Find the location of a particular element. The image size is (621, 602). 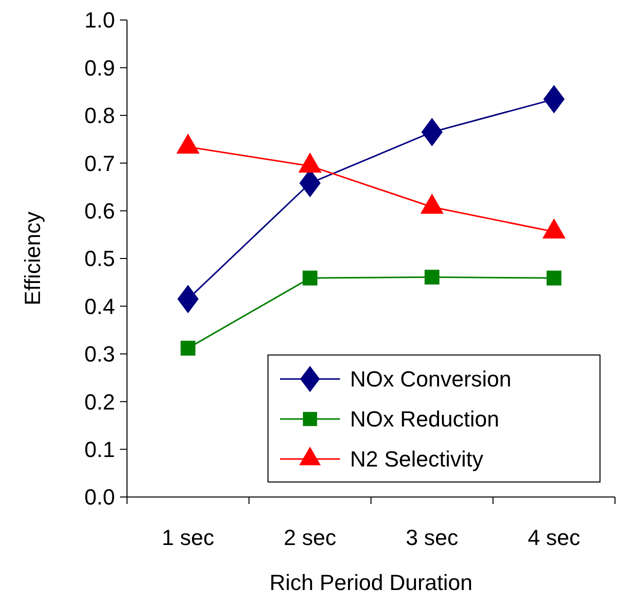

x-tick-label: 1 sec is located at coordinates (188, 537).